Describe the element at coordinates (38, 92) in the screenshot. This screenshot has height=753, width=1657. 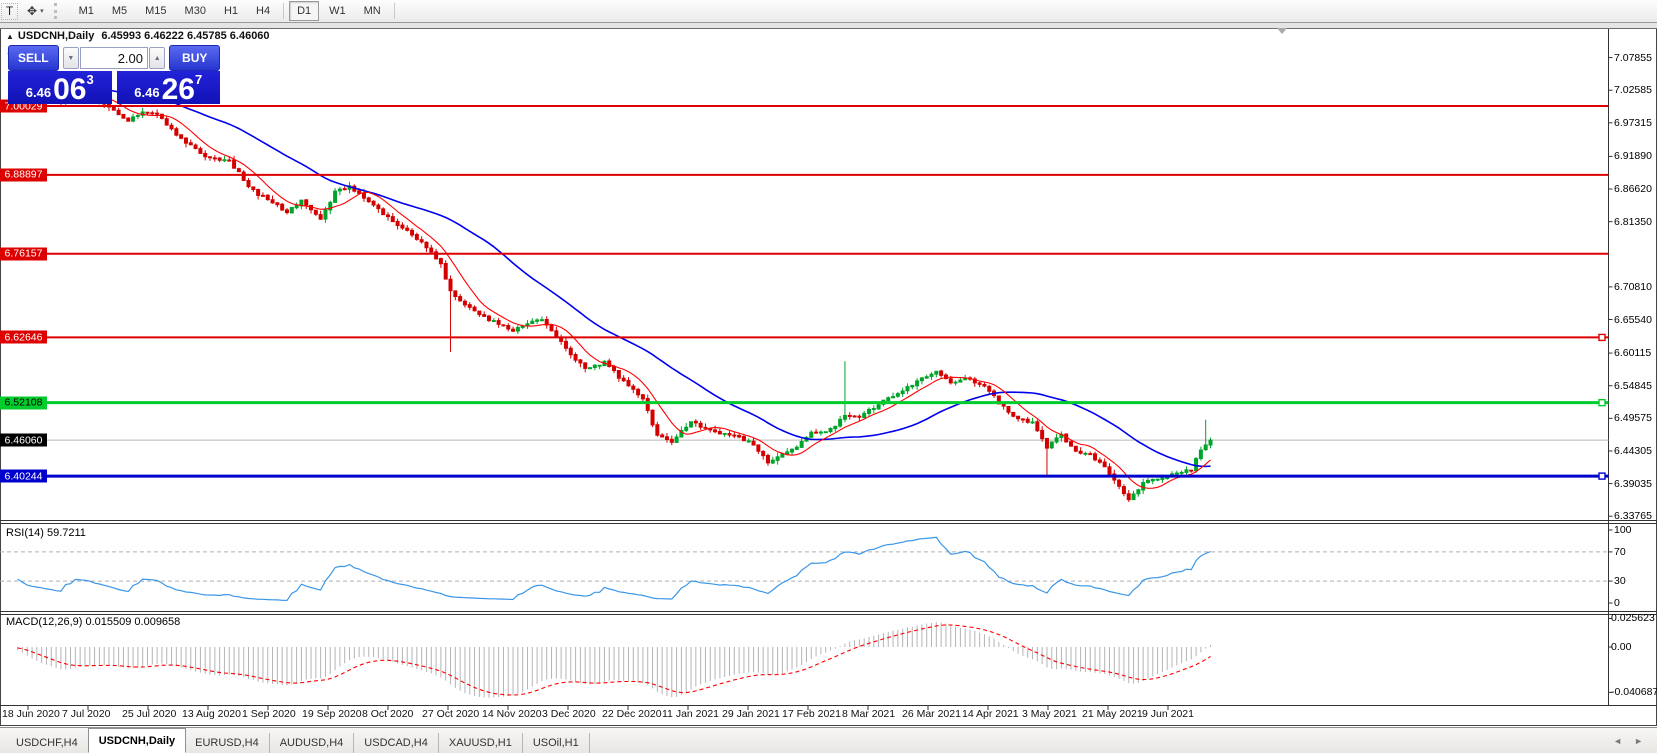
I see `sell-price-prefix: 6.46` at that location.